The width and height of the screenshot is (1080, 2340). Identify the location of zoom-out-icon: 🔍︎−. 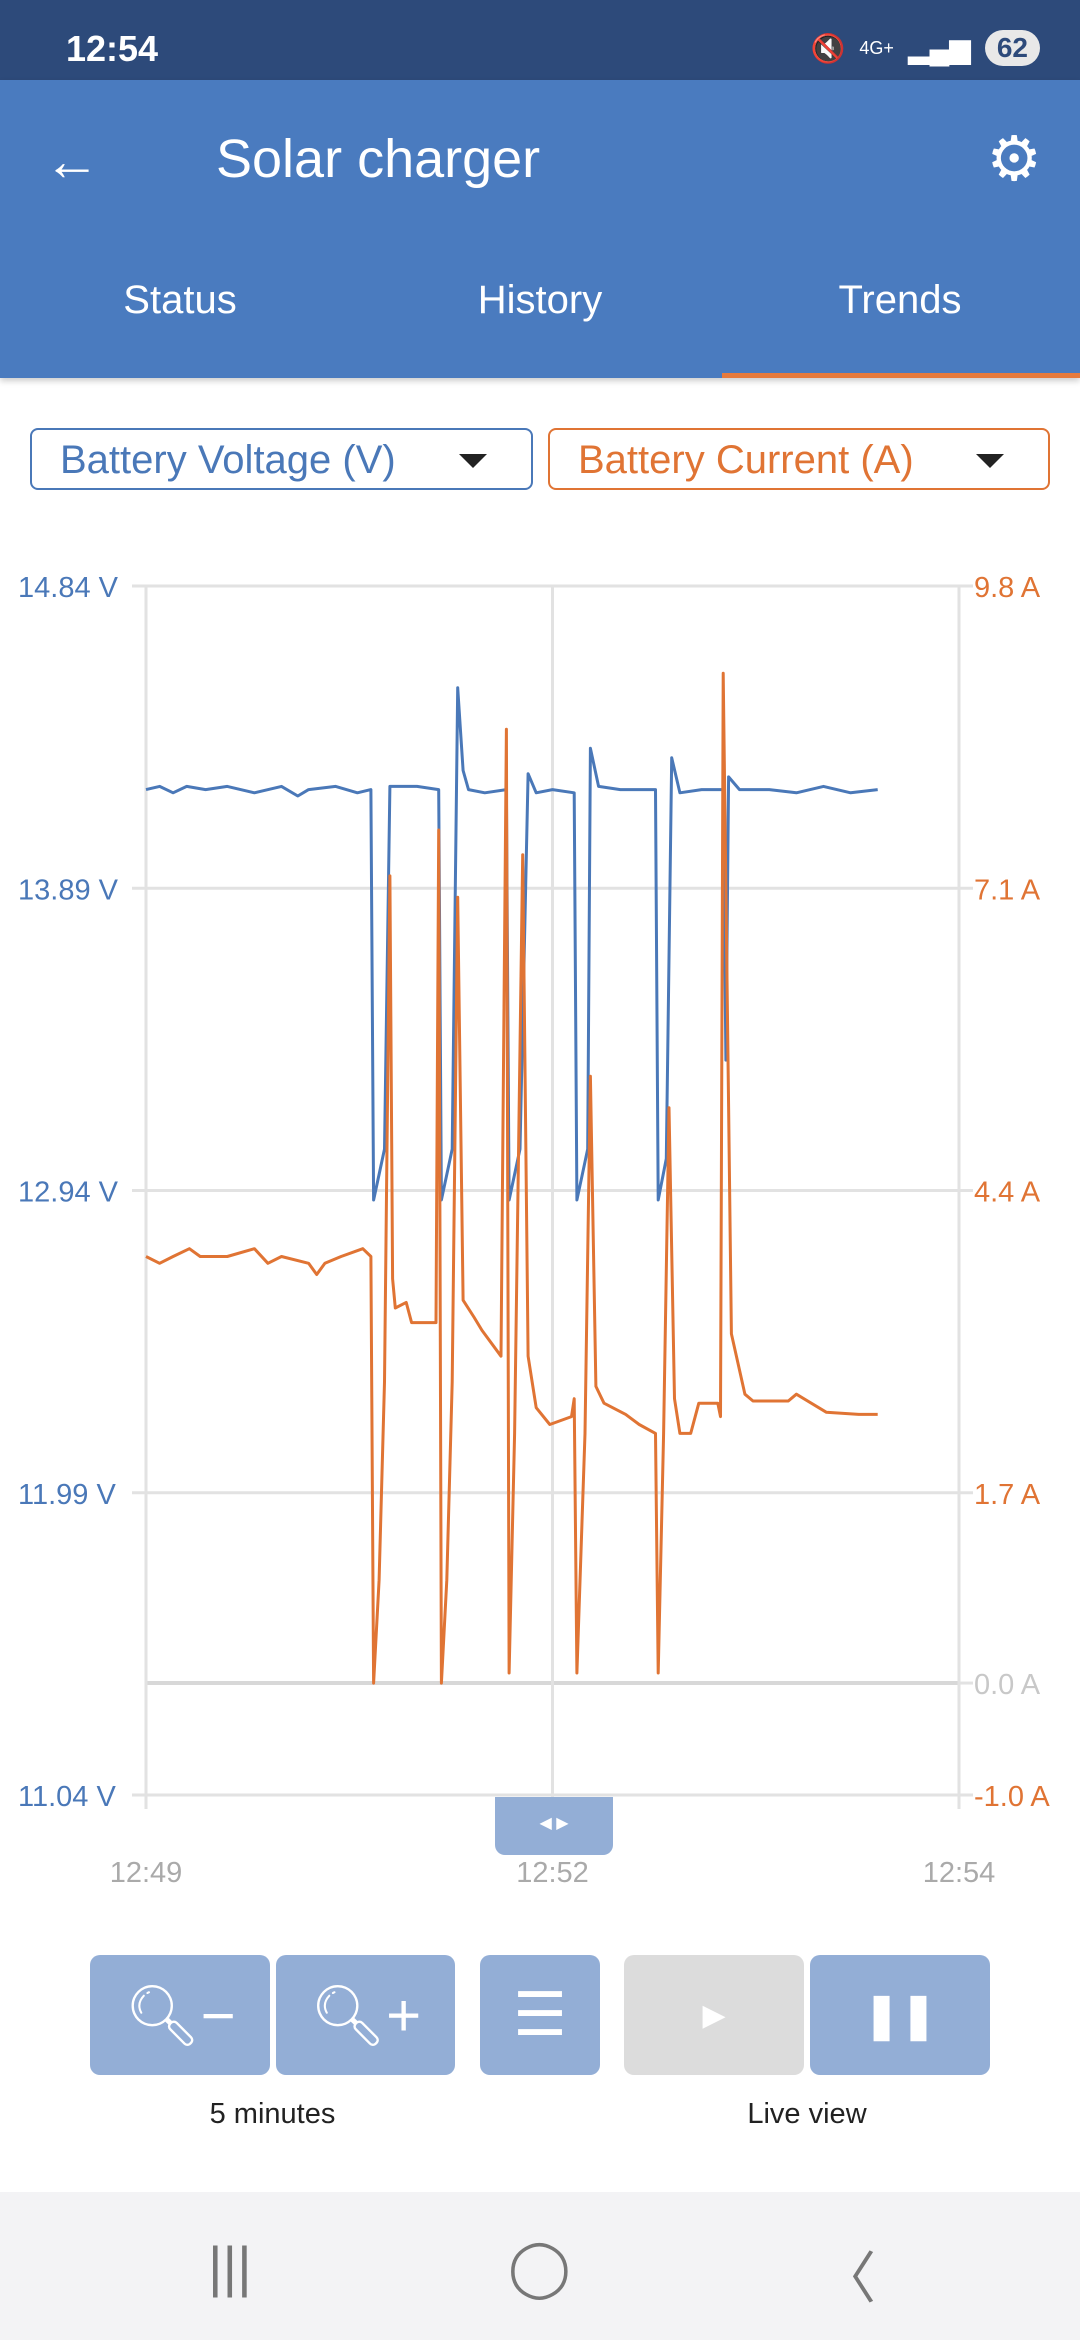
(180, 2015).